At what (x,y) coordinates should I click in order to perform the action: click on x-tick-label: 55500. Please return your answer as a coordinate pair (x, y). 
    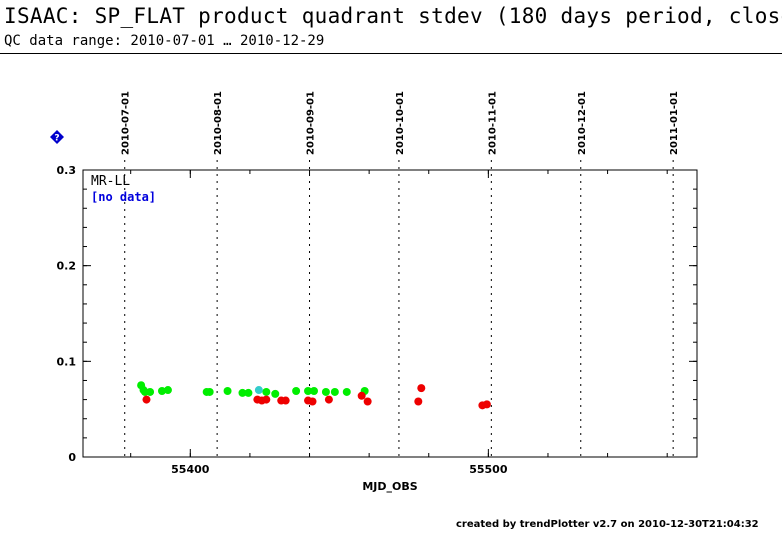
    Looking at the image, I should click on (488, 469).